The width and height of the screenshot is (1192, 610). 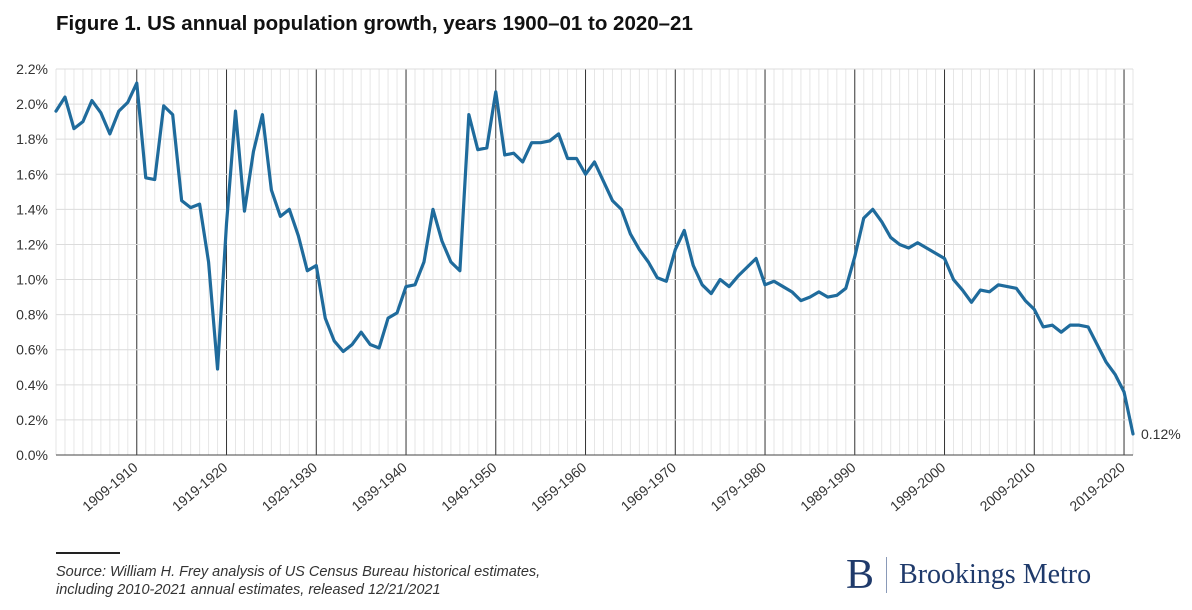 I want to click on y-tick-label: 1.0%, so click(x=32, y=280).